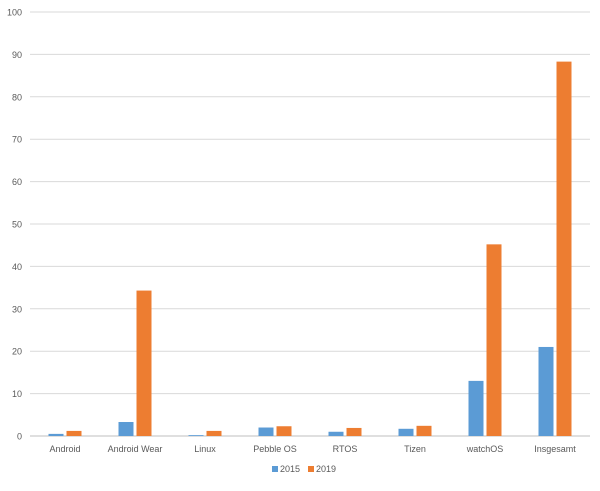 This screenshot has height=491, width=600. I want to click on bar-2019-tizen, so click(424, 430).